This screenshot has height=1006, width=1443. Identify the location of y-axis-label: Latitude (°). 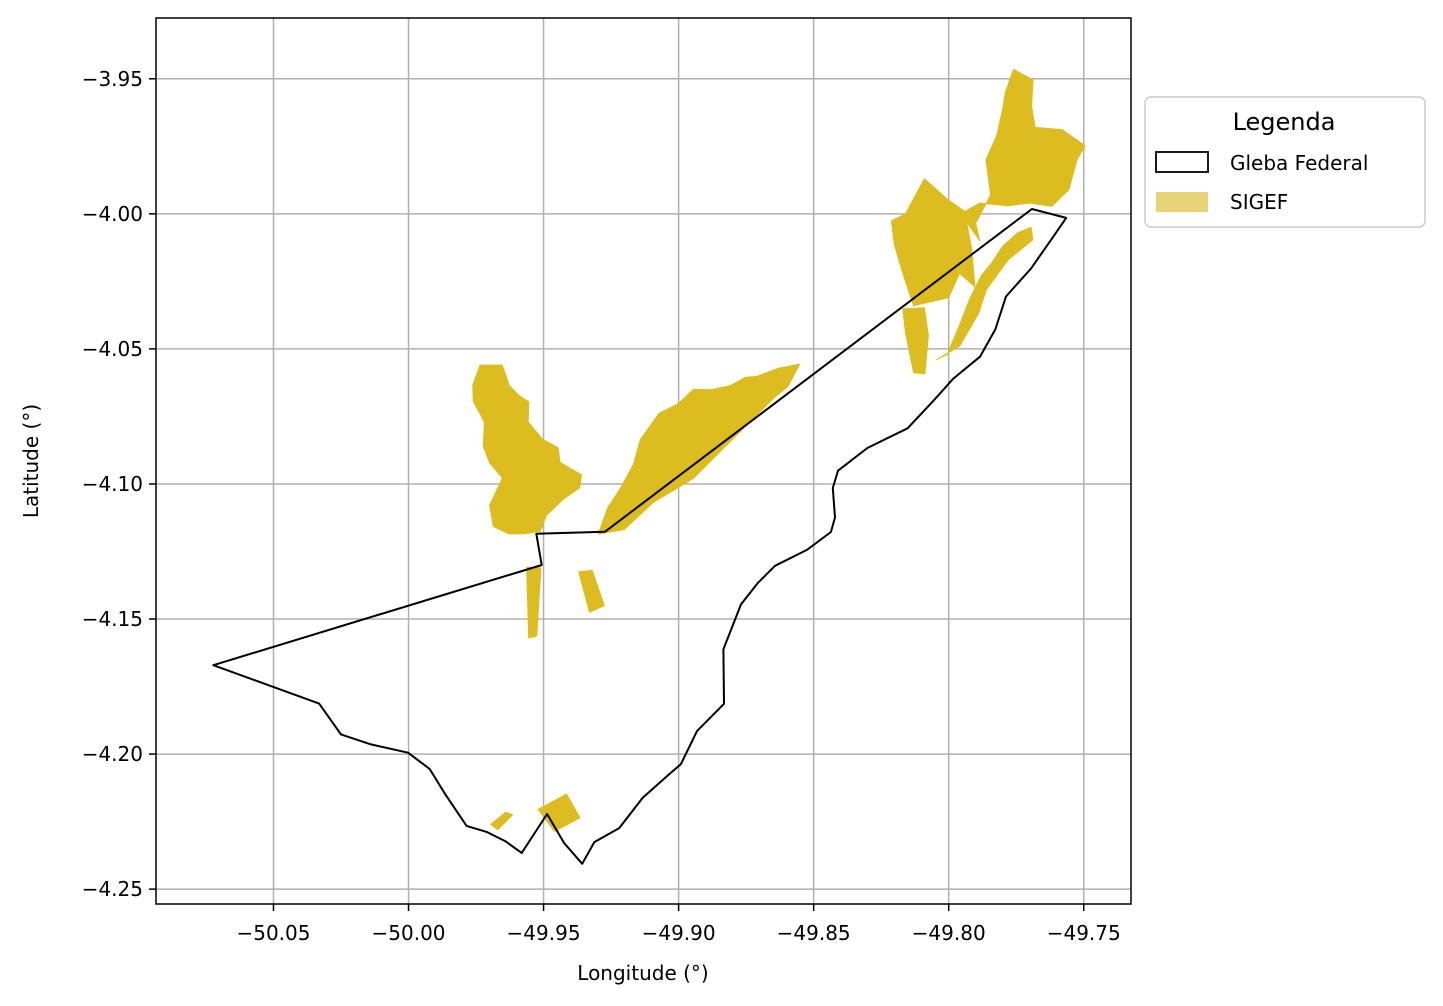
(31, 461).